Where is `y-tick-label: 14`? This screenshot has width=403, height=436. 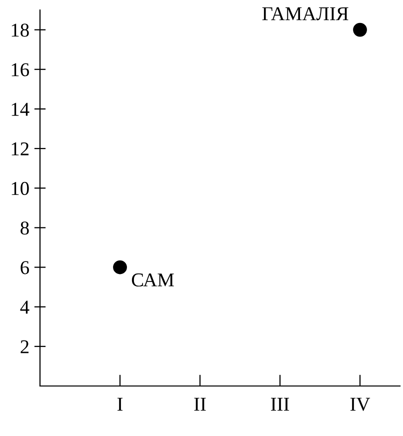 y-tick-label: 14 is located at coordinates (21, 109).